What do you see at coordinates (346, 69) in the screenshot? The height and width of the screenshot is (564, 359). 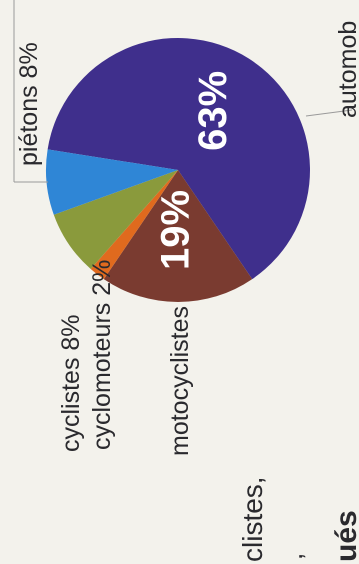 I see `label-automobilistes: automob` at bounding box center [346, 69].